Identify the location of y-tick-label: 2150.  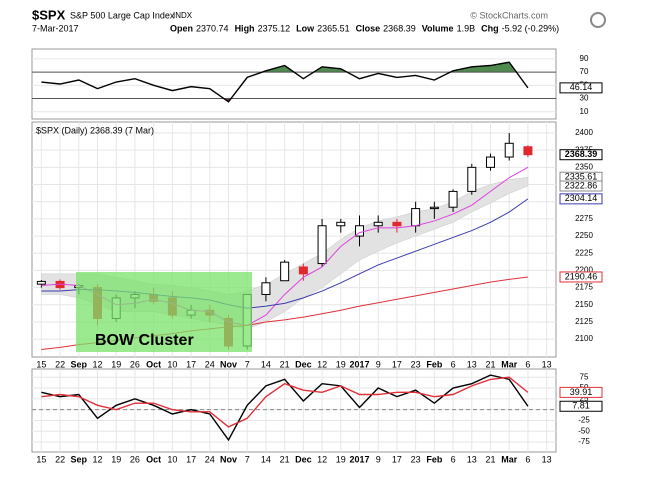
(584, 304).